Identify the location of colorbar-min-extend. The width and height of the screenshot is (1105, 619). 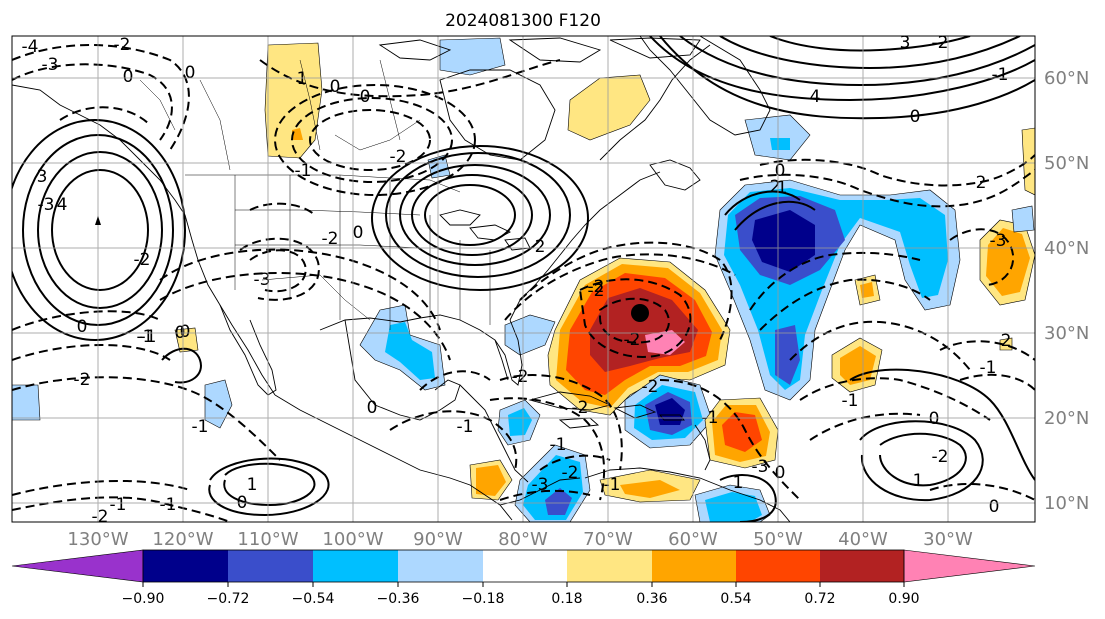
(77, 566).